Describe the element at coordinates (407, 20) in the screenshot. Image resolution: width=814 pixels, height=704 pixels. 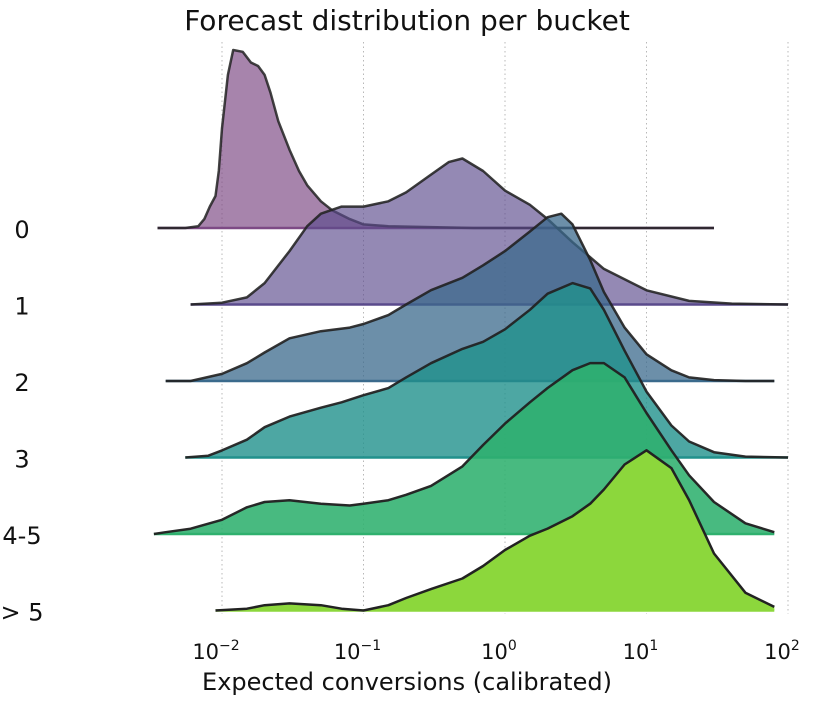
I see `chart-title: Forecast distribution per bucket` at that location.